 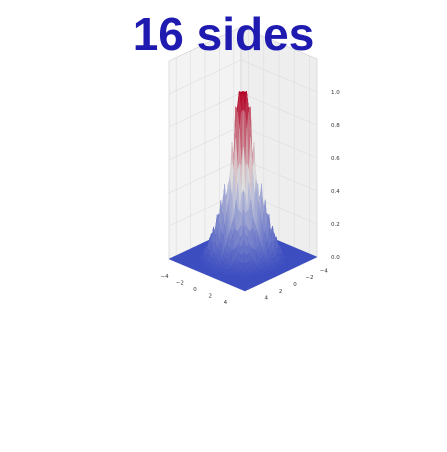 I want to click on x-tick-label: −2, so click(x=180, y=284).